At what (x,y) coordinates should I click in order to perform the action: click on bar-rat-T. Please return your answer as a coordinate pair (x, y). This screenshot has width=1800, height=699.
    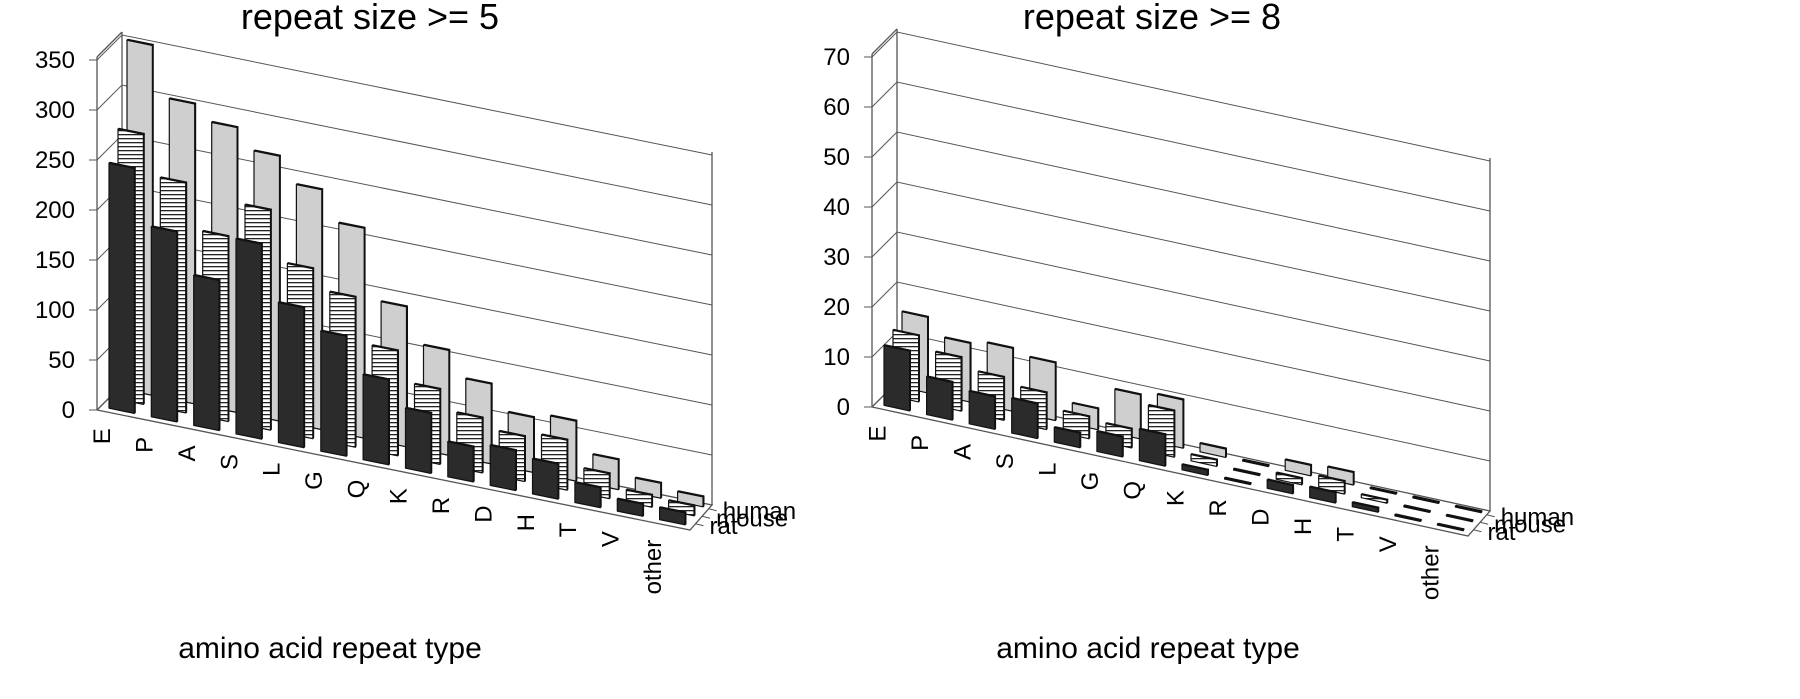
    Looking at the image, I should click on (1365, 507).